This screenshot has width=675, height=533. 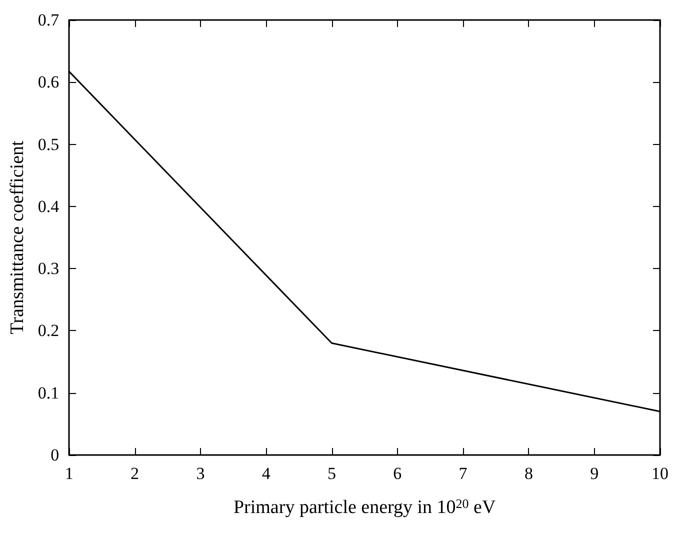 What do you see at coordinates (49, 144) in the screenshot?
I see `y-tick-label: 0.5` at bounding box center [49, 144].